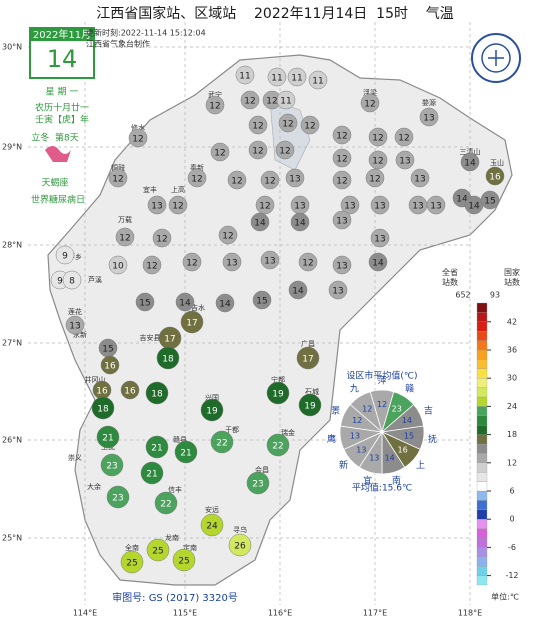 Image resolution: width=550 pixels, height=622 pixels. Describe the element at coordinates (58, 200) in the screenshot. I see `event-day: 世界糖尿病日` at that location.